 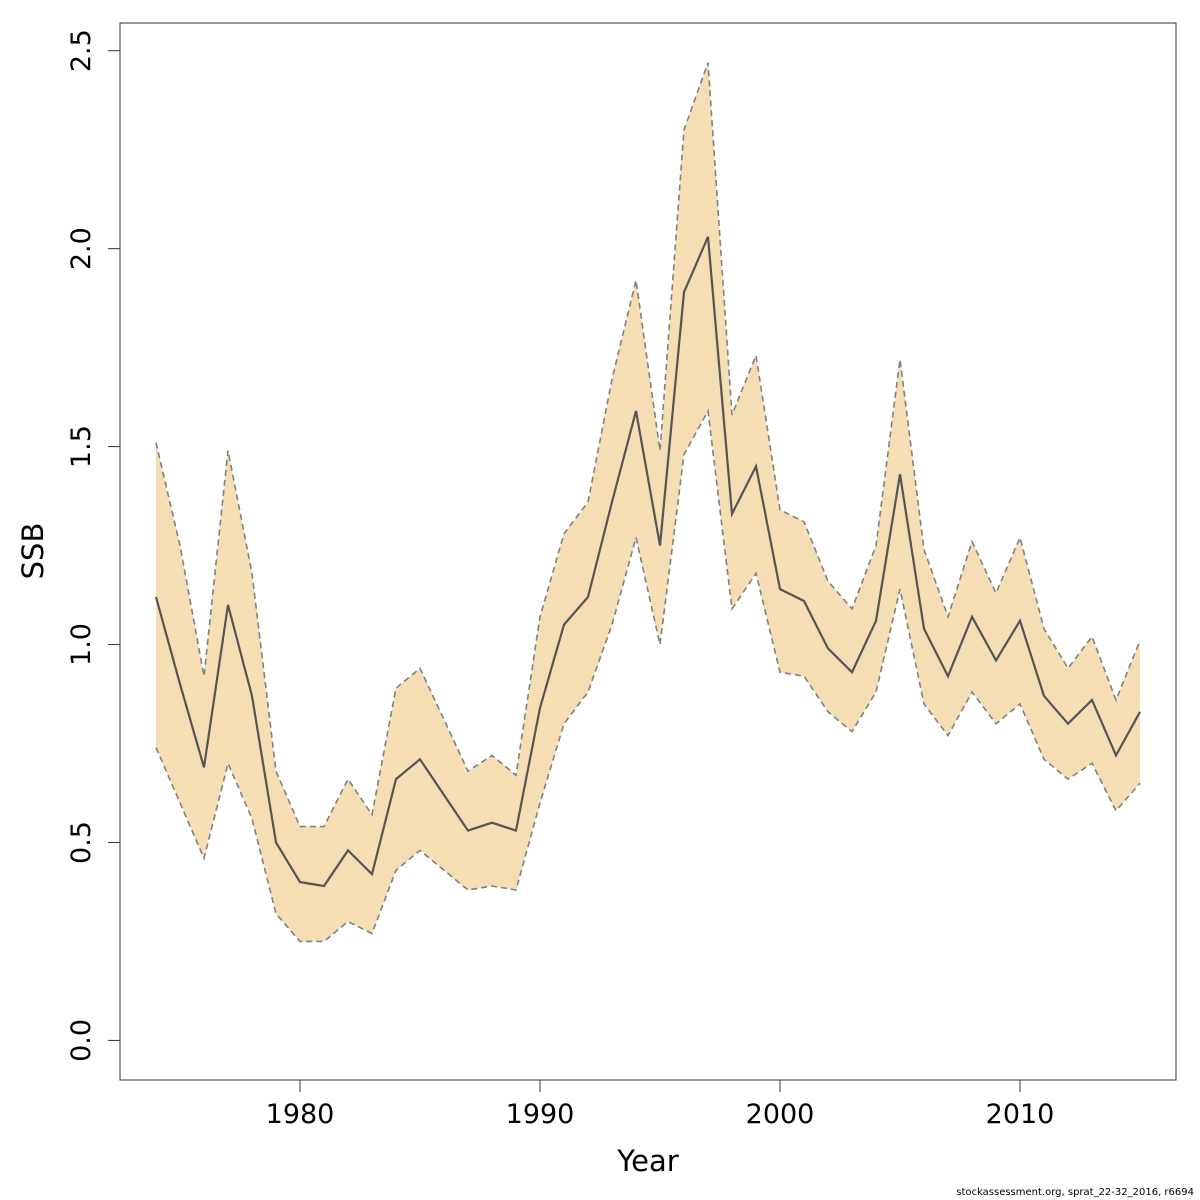 What do you see at coordinates (33, 551) in the screenshot?
I see `y-axis-title: SSB` at bounding box center [33, 551].